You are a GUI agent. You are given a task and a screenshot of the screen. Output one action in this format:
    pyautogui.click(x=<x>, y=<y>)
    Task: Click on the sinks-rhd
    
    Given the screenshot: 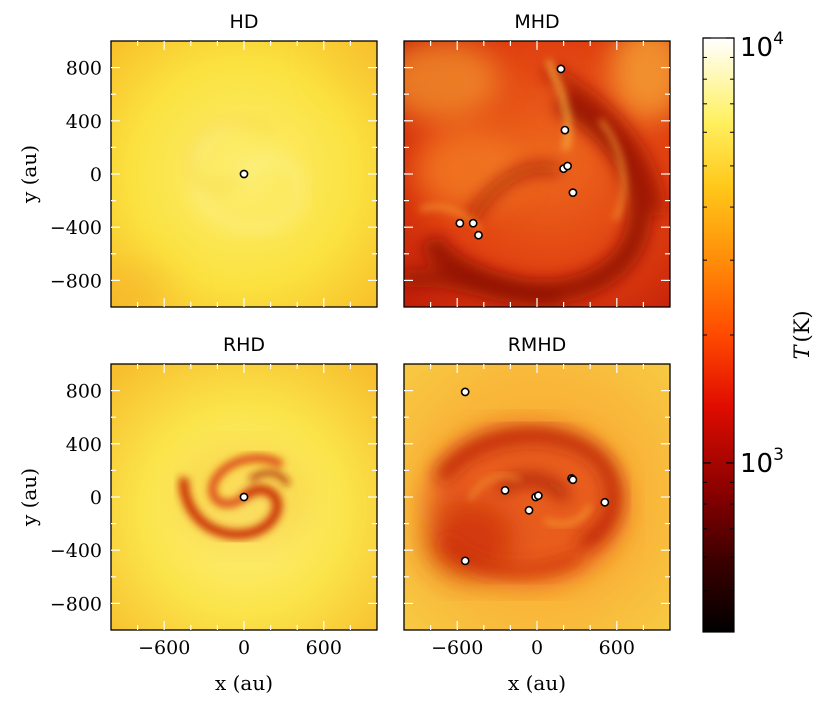 What is the action you would take?
    pyautogui.click(x=244, y=497)
    